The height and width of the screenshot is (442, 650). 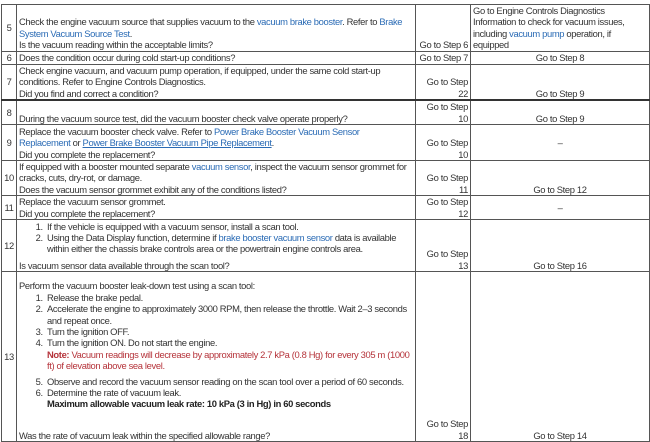 What do you see at coordinates (9, 28) in the screenshot?
I see `step-number: 5` at bounding box center [9, 28].